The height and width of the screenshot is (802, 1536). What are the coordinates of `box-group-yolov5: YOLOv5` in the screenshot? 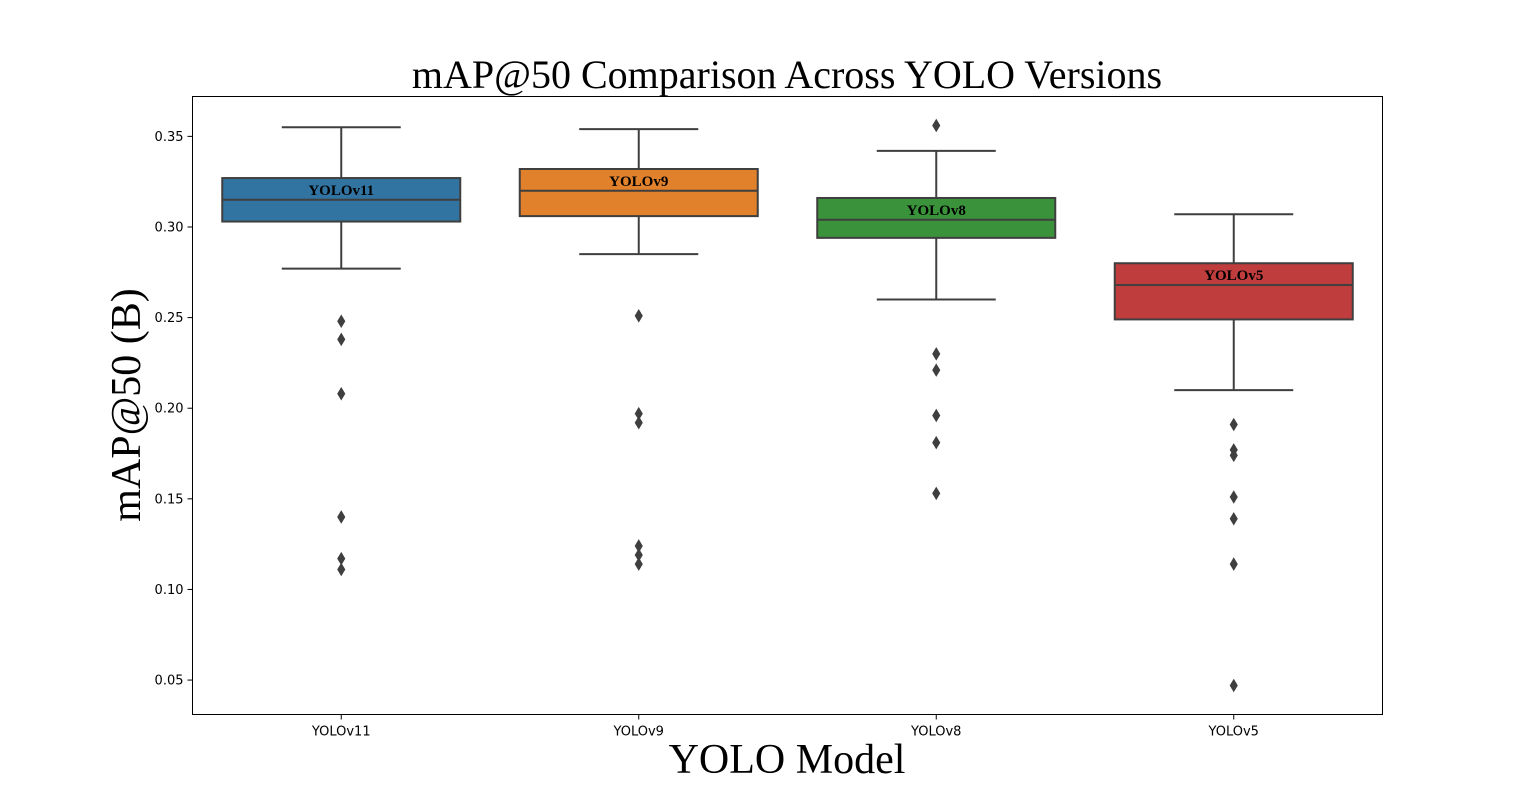 It's located at (1233, 453).